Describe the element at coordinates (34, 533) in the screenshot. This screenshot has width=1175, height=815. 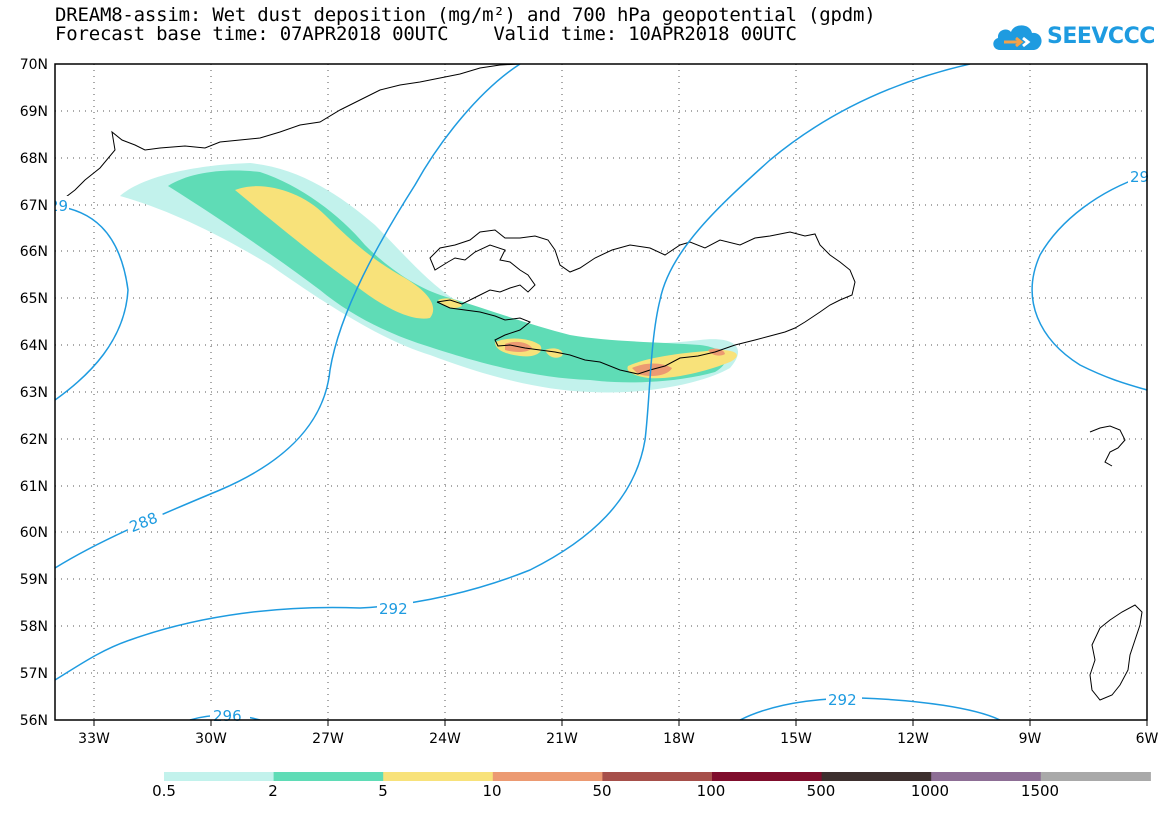
I see `lat-label: 60N` at that location.